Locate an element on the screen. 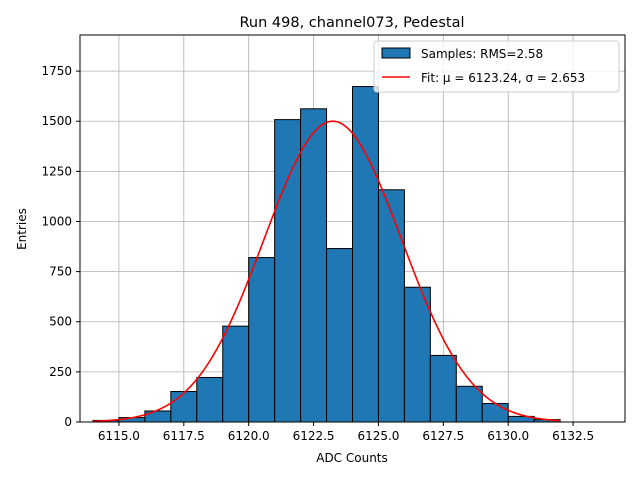 This screenshot has height=480, width=640. x-tick-label: 6120.0 is located at coordinates (249, 436).